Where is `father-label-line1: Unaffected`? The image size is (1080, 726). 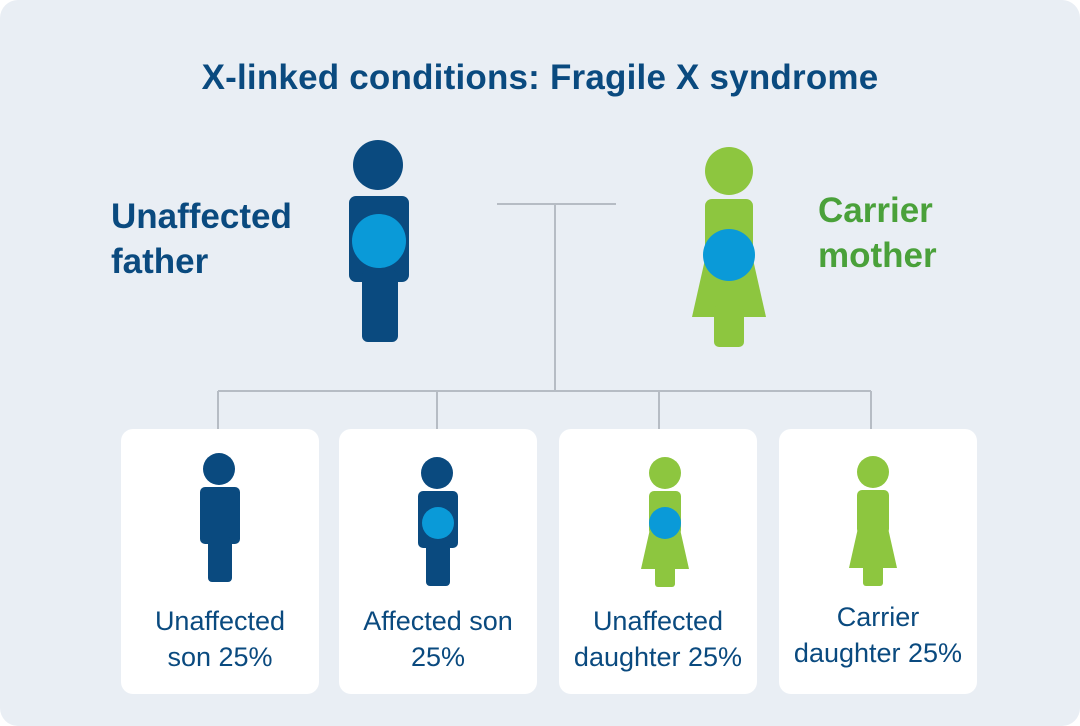
father-label-line1: Unaffected is located at coordinates (201, 216).